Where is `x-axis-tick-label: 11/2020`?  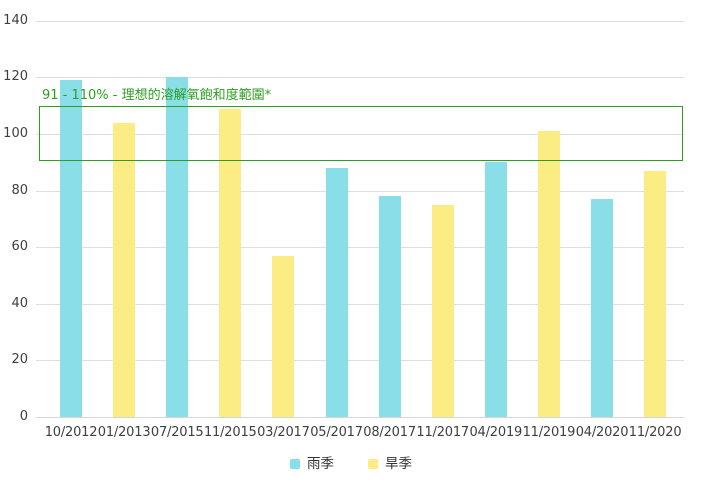 x-axis-tick-label: 11/2020 is located at coordinates (655, 432).